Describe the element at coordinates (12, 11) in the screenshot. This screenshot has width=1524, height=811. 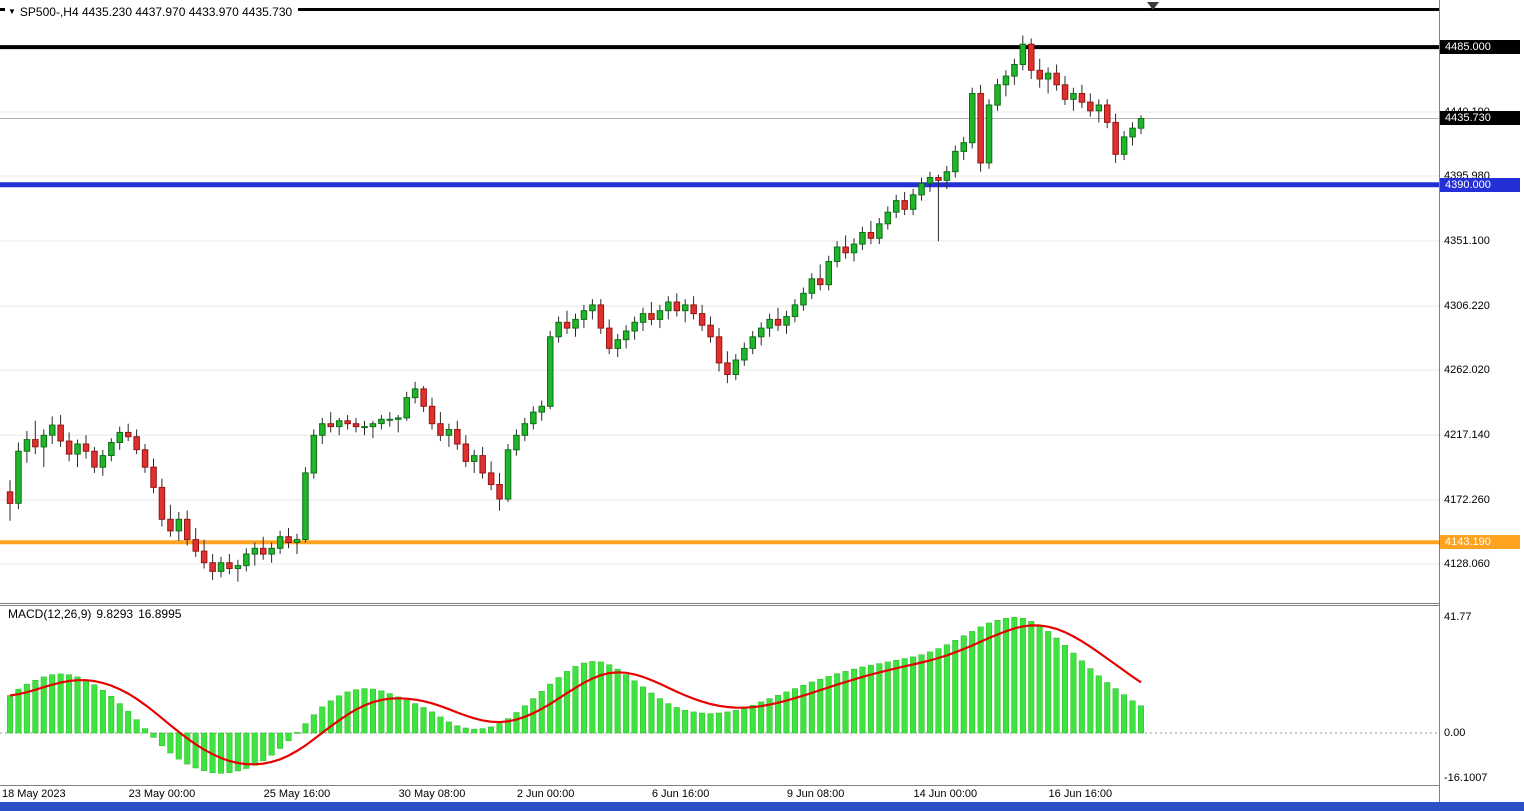
I see `symbol-marker-icon: ▼` at that location.